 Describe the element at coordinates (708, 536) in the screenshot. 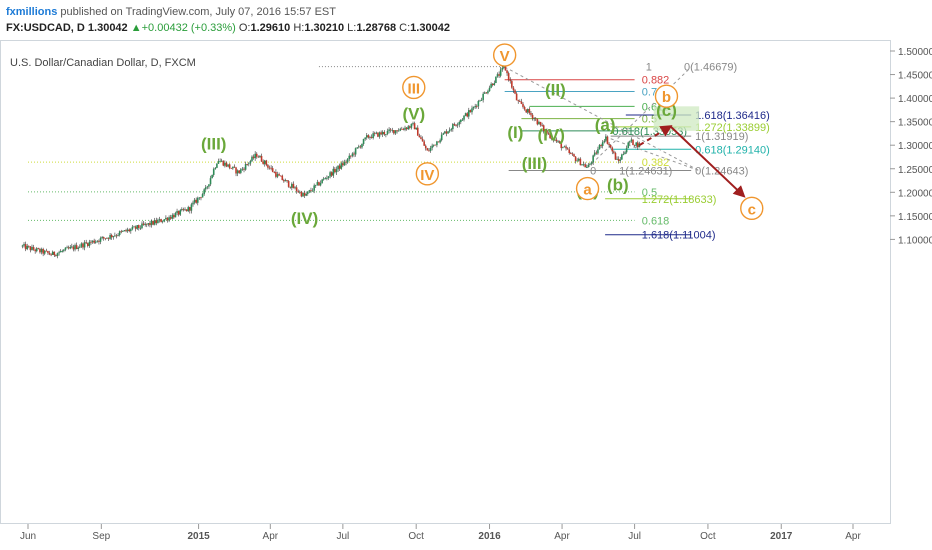

I see `time-tick-label: Oct` at that location.